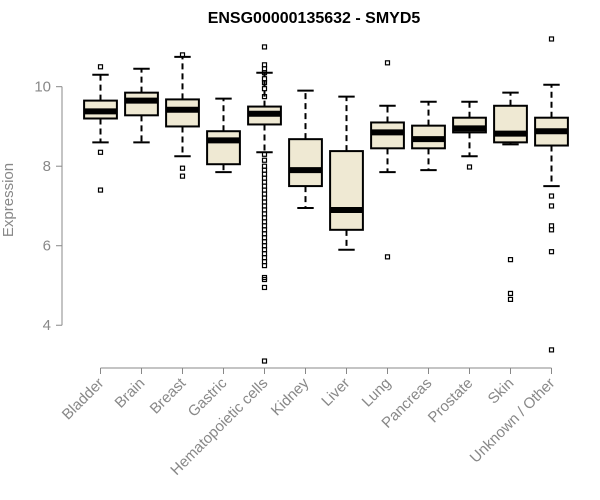 This screenshot has width=600, height=500. Describe the element at coordinates (47, 325) in the screenshot. I see `y-tick-label: 4` at that location.